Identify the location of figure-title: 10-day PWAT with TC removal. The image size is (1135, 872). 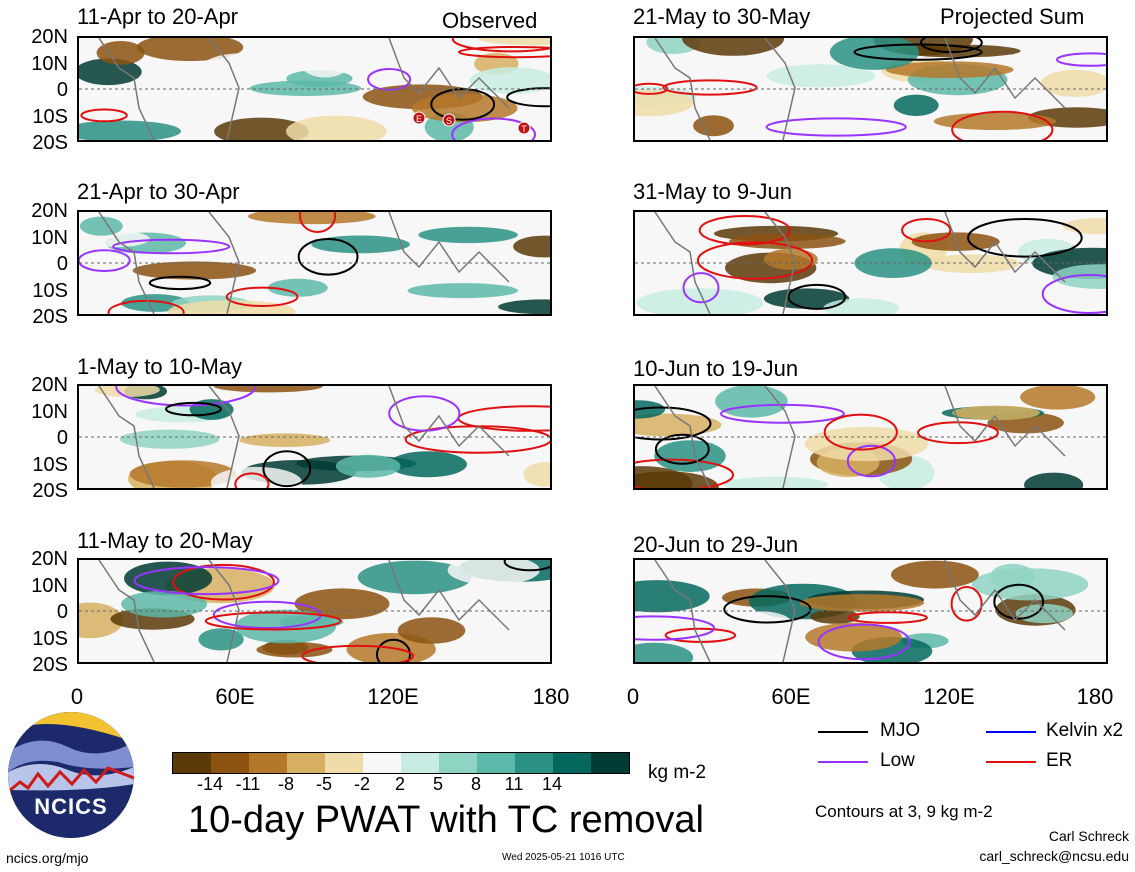
(446, 820).